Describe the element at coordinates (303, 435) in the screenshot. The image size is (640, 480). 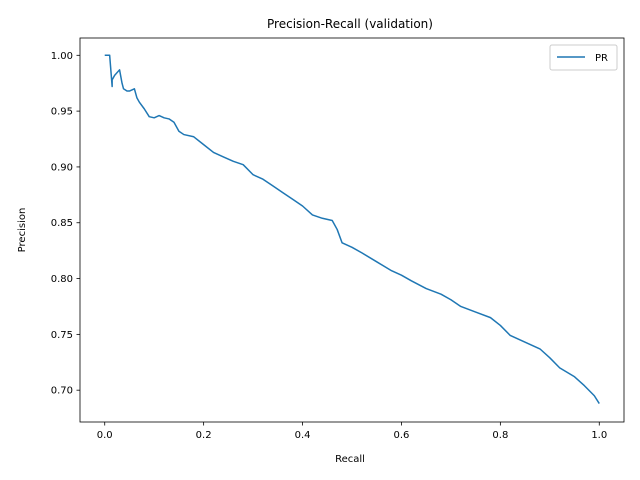
I see `x-tick-label: 0.4` at that location.